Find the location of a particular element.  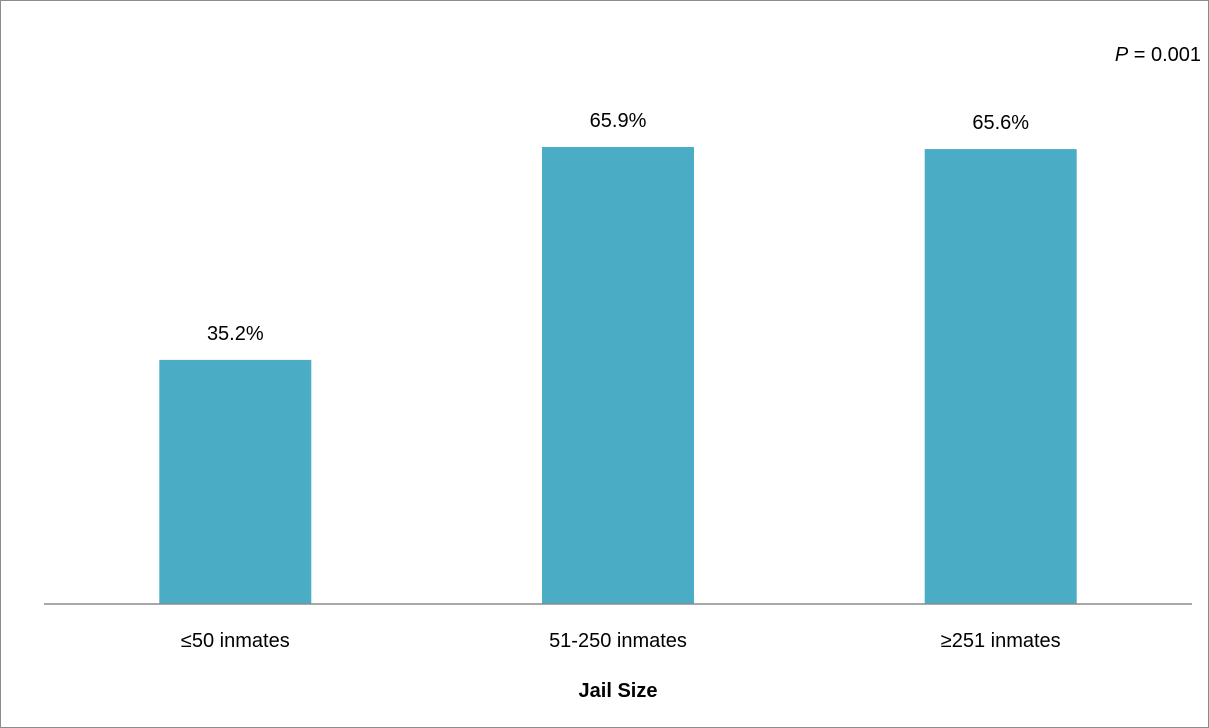

x-tick-label-3: ≥251 inmates is located at coordinates (1001, 641).